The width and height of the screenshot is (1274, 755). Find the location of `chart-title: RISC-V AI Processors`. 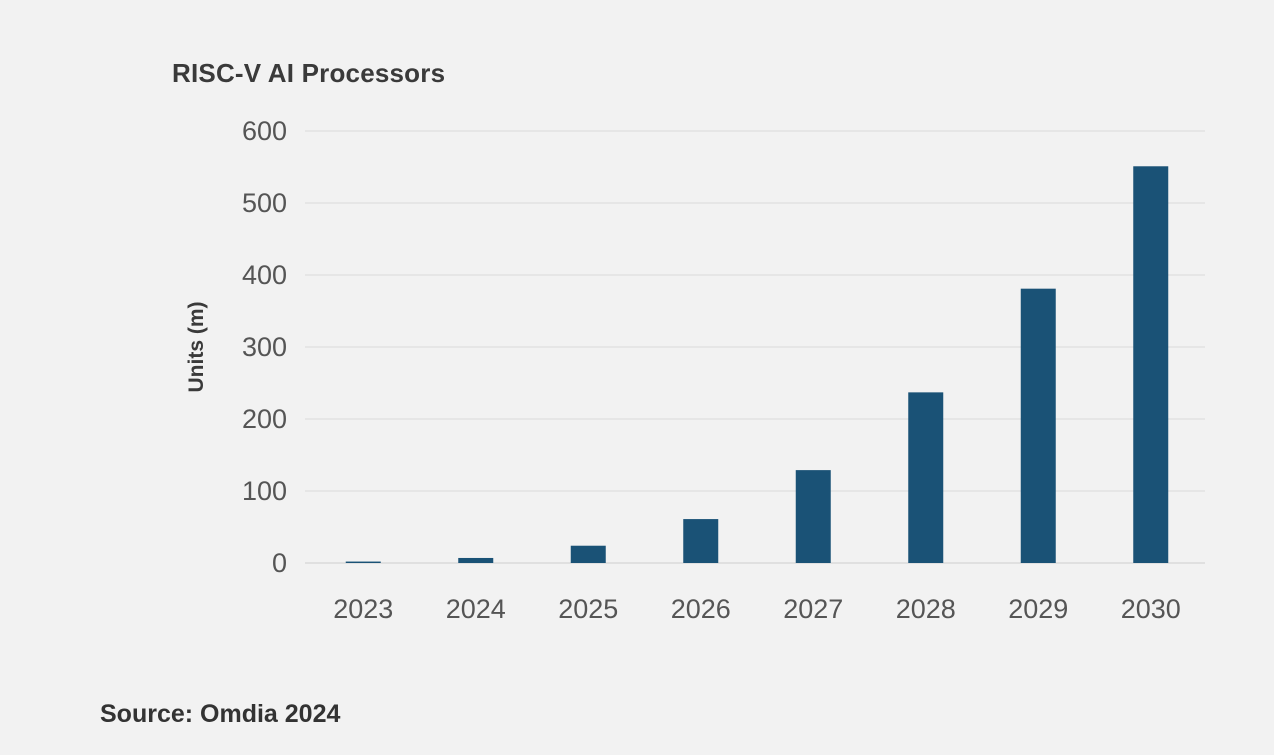

chart-title: RISC-V AI Processors is located at coordinates (309, 73).